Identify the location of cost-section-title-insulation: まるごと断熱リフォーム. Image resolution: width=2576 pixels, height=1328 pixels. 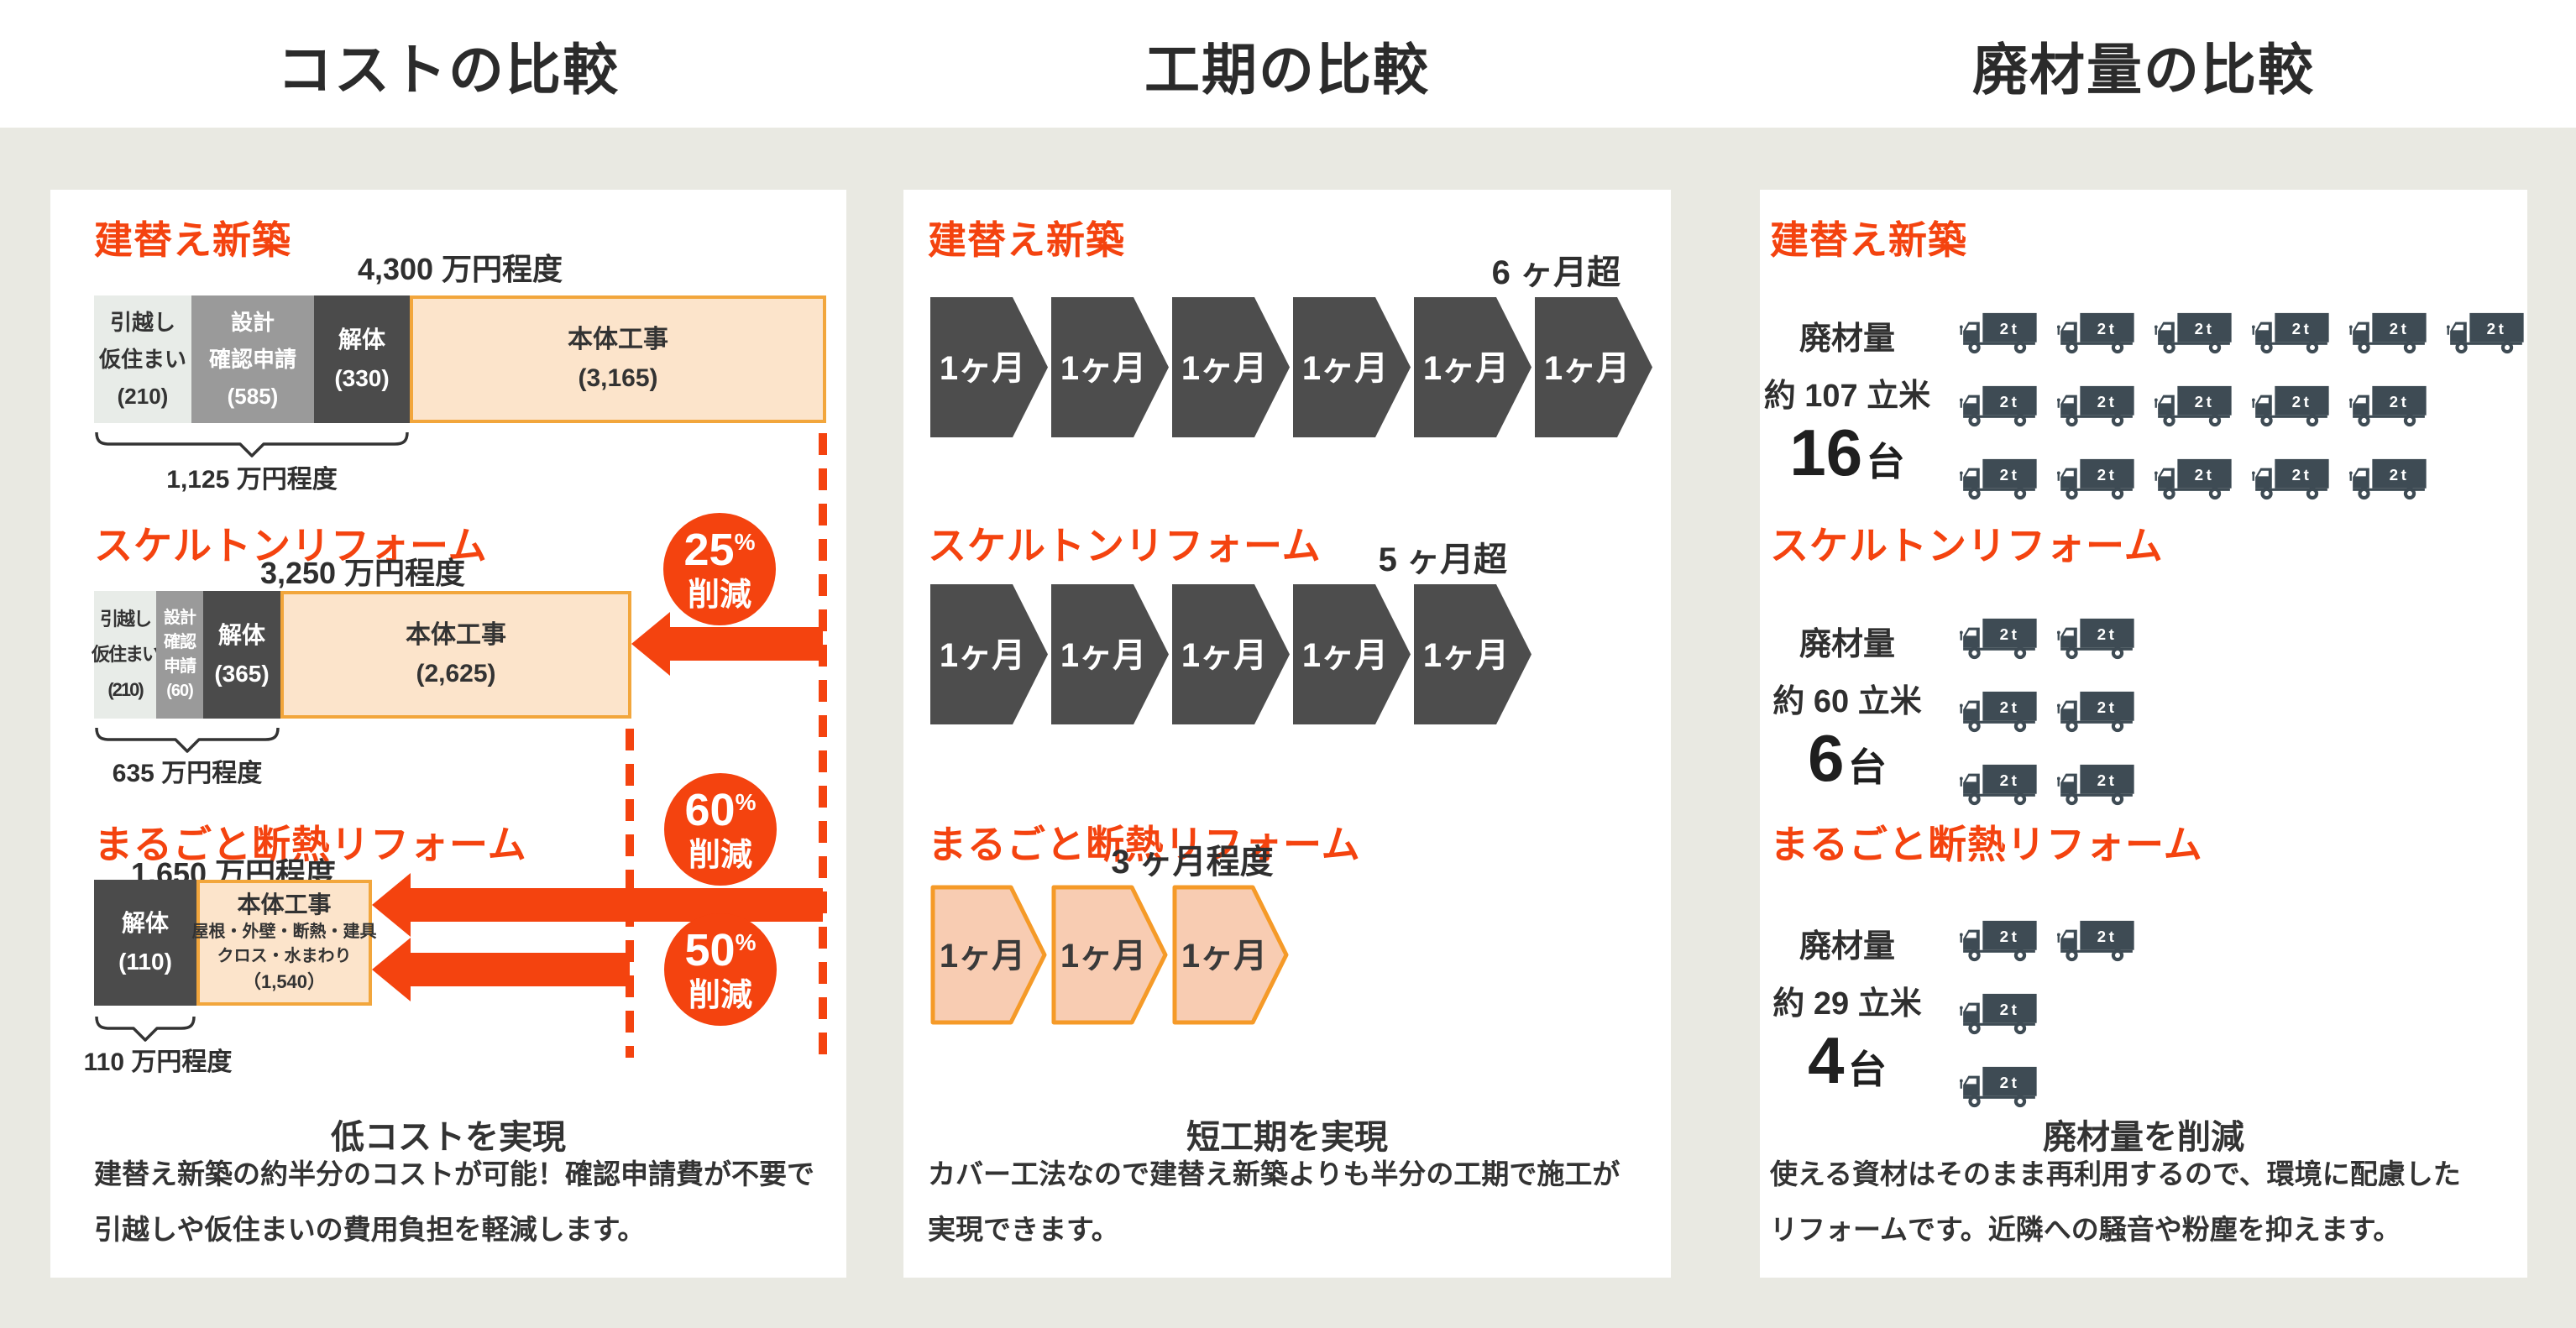
(310, 844).